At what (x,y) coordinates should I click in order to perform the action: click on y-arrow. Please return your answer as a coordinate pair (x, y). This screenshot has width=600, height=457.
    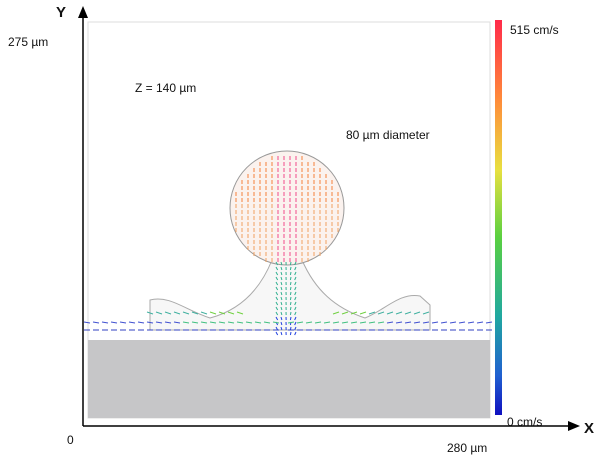
    Looking at the image, I should click on (83, 12).